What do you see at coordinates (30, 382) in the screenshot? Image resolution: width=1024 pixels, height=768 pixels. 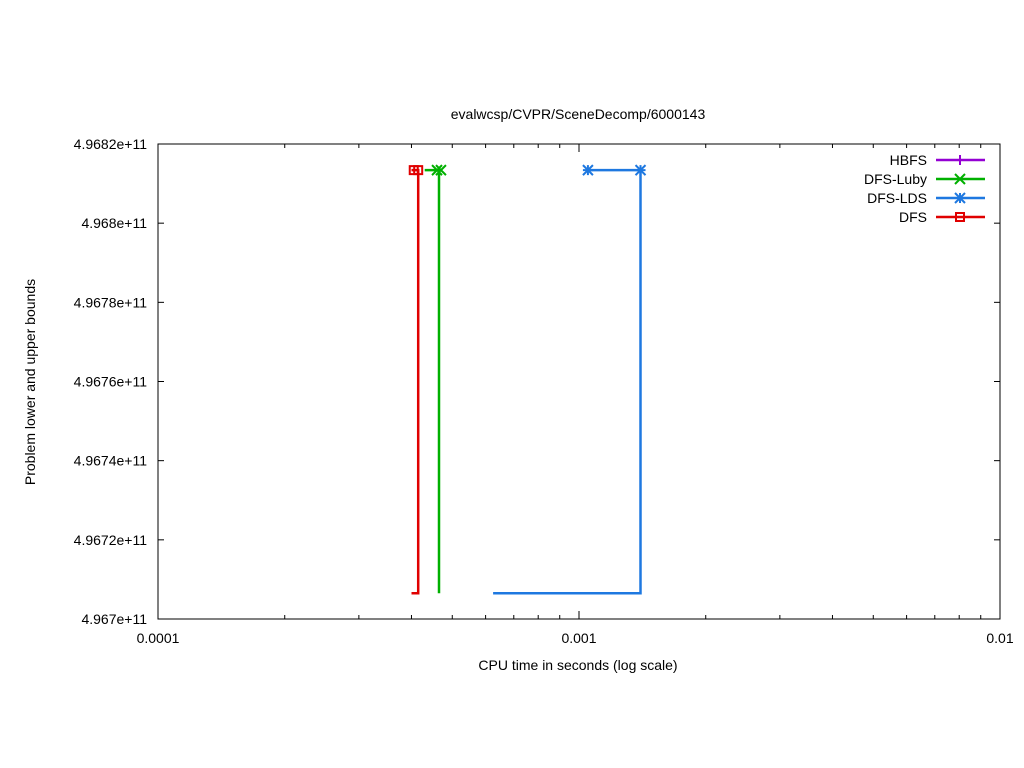 I see `y-axis-label: Problem lower and upper bounds` at bounding box center [30, 382].